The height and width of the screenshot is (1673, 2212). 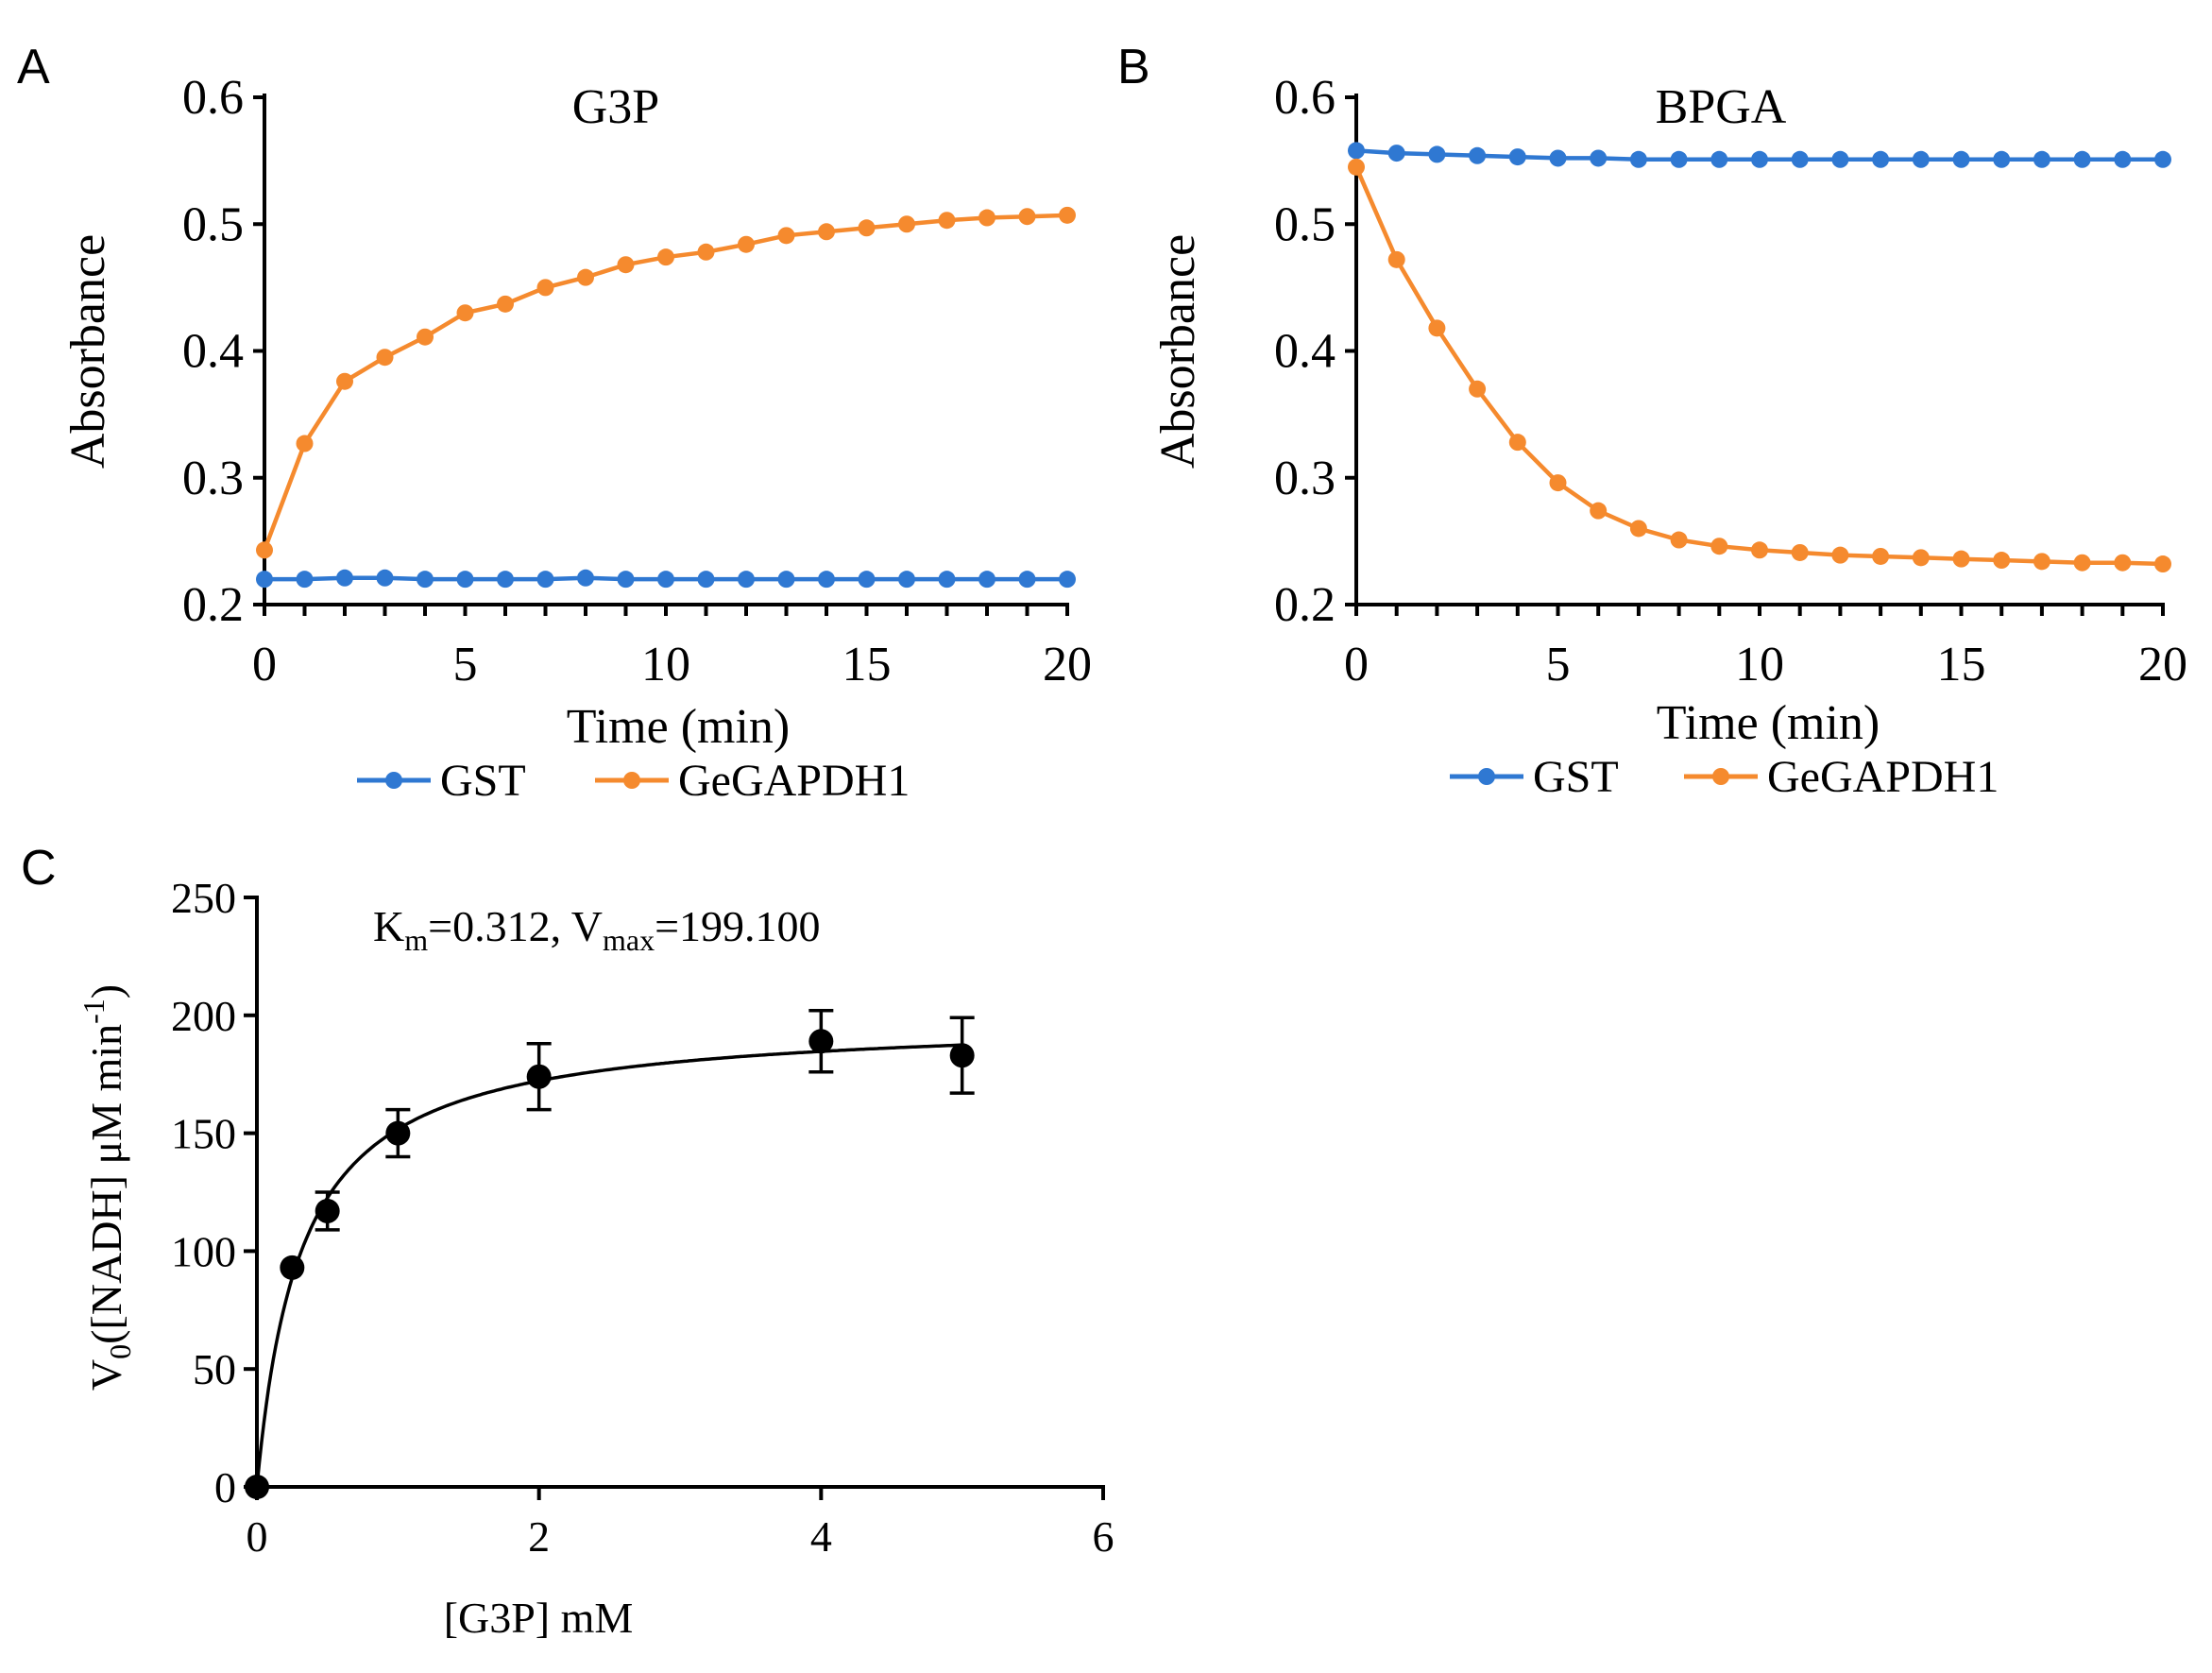 I want to click on panel-a-x-tick-label: 15, so click(x=867, y=665).